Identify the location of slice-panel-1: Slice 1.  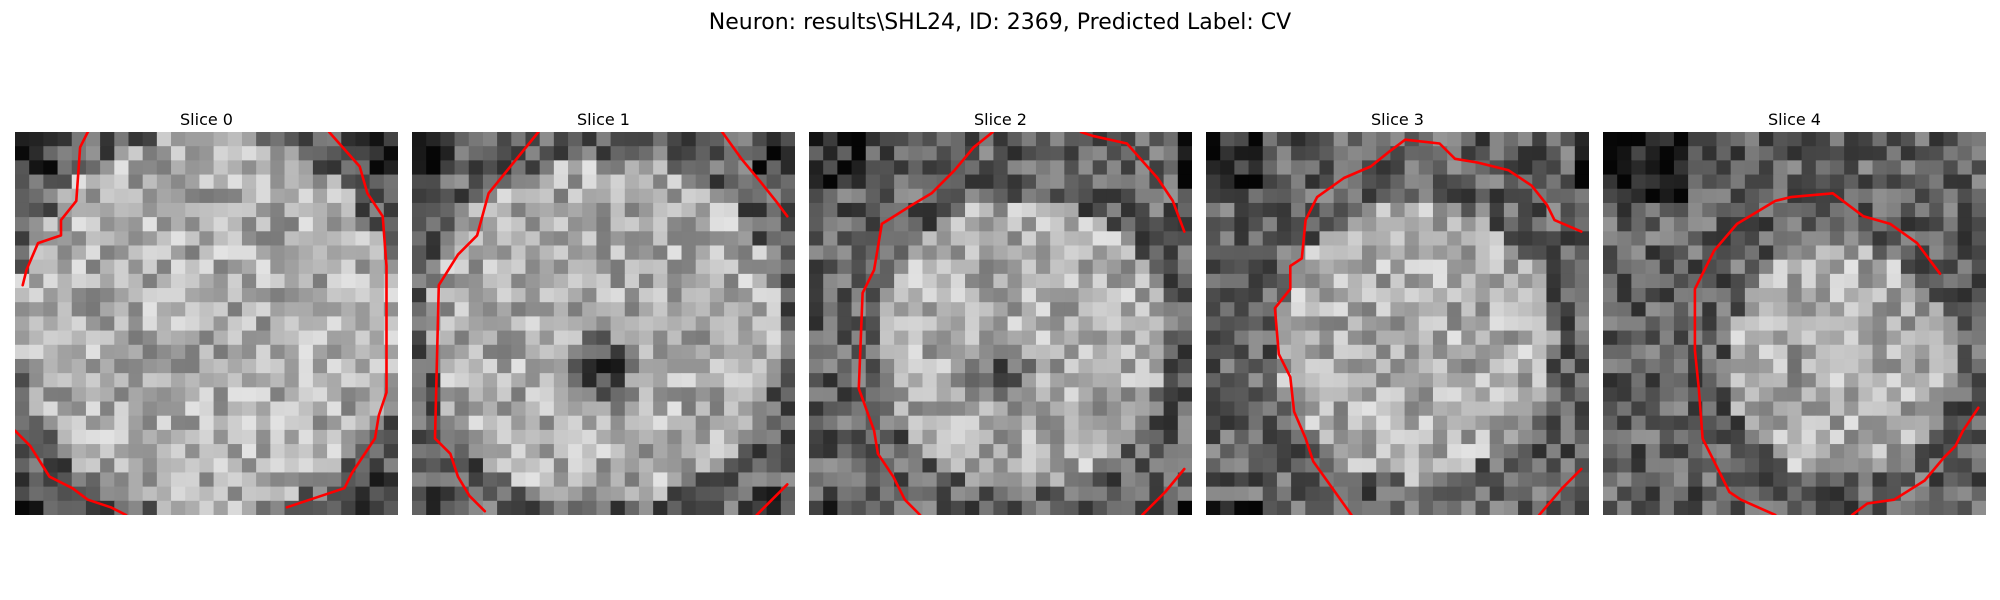
(603, 311).